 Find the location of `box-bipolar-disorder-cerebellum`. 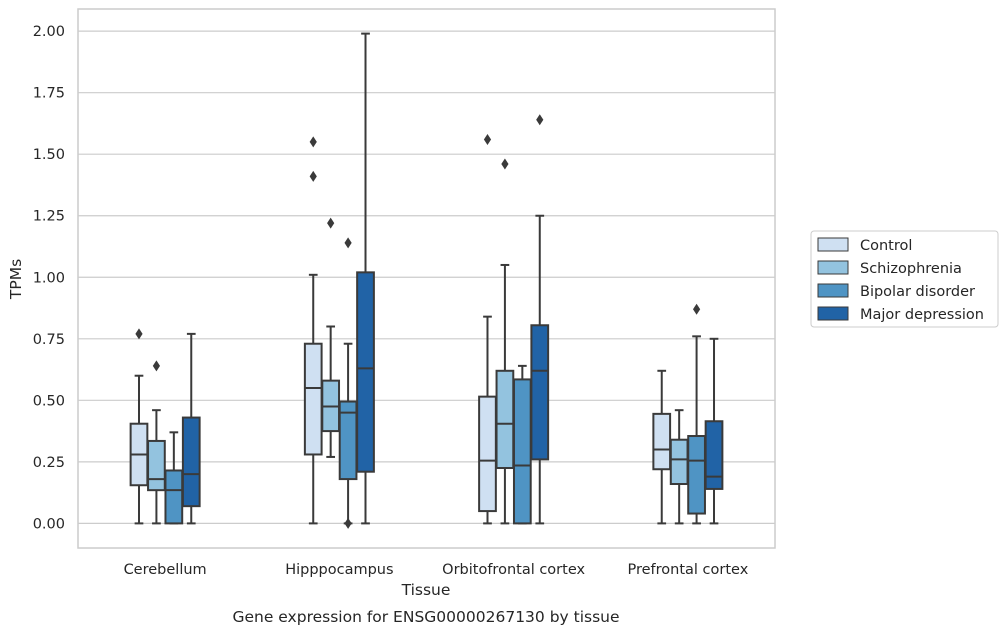

box-bipolar-disorder-cerebellum is located at coordinates (174, 478).